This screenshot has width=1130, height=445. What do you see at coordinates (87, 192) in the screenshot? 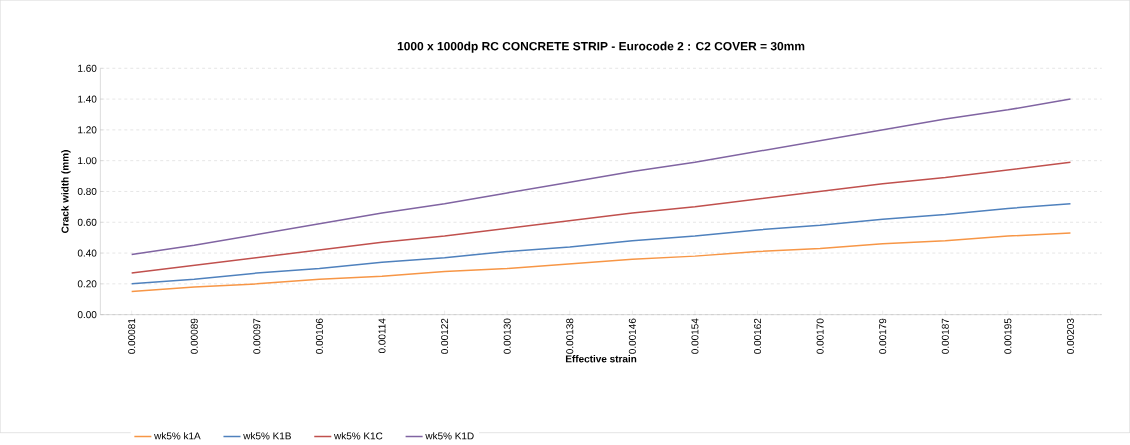
I see `y-tick-label: 0.80` at bounding box center [87, 192].